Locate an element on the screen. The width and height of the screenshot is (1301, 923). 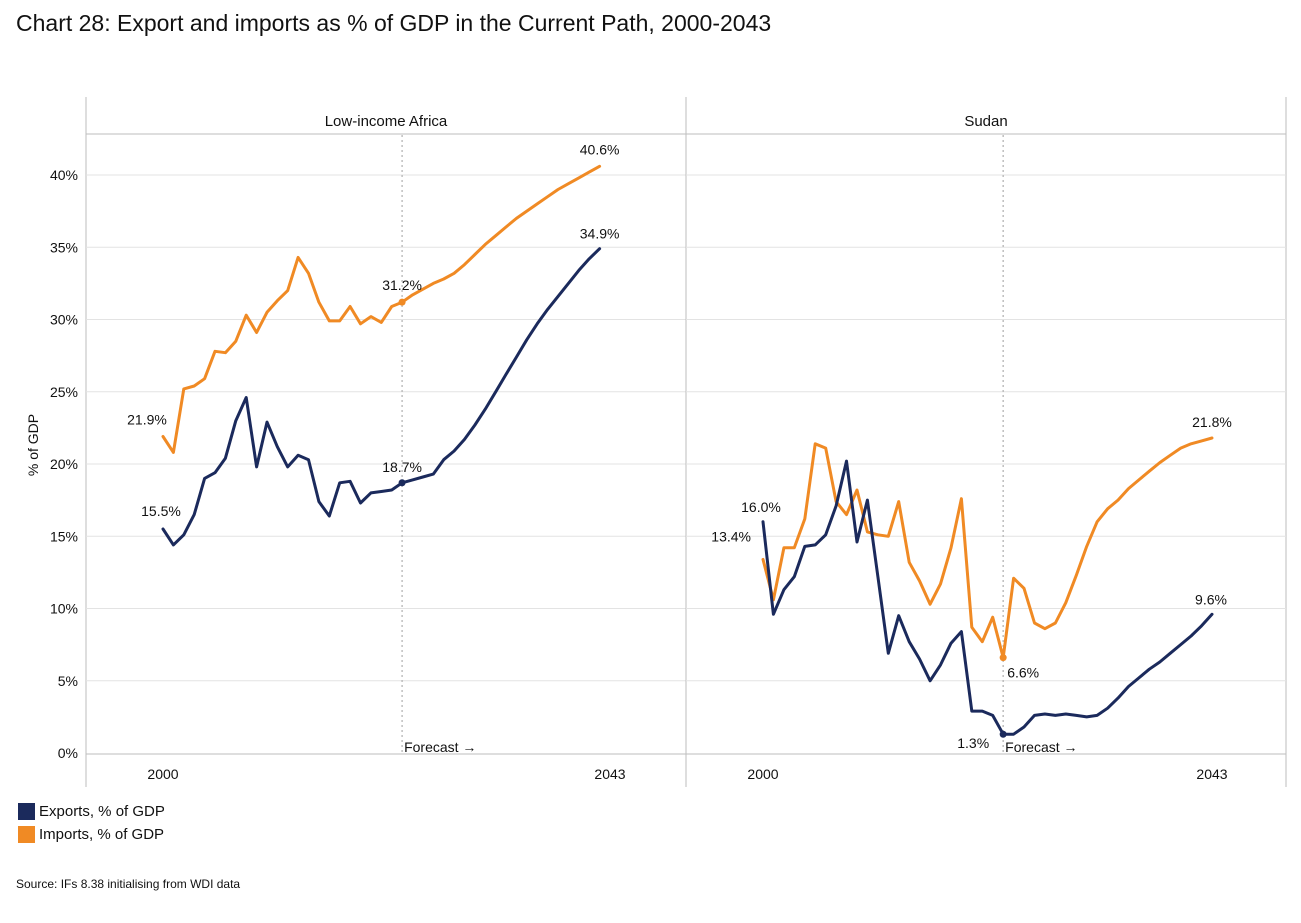
y-tick-label: 25% is located at coordinates (64, 392).